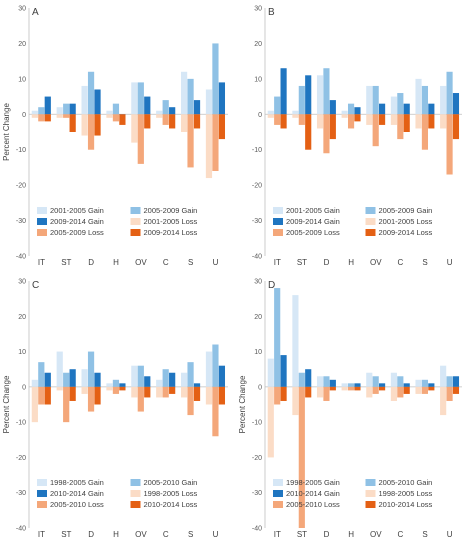 This screenshot has height=550, width=470. Describe the element at coordinates (313, 221) in the screenshot. I see `panel-b-legend-label: 2009-2014 Gain` at that location.